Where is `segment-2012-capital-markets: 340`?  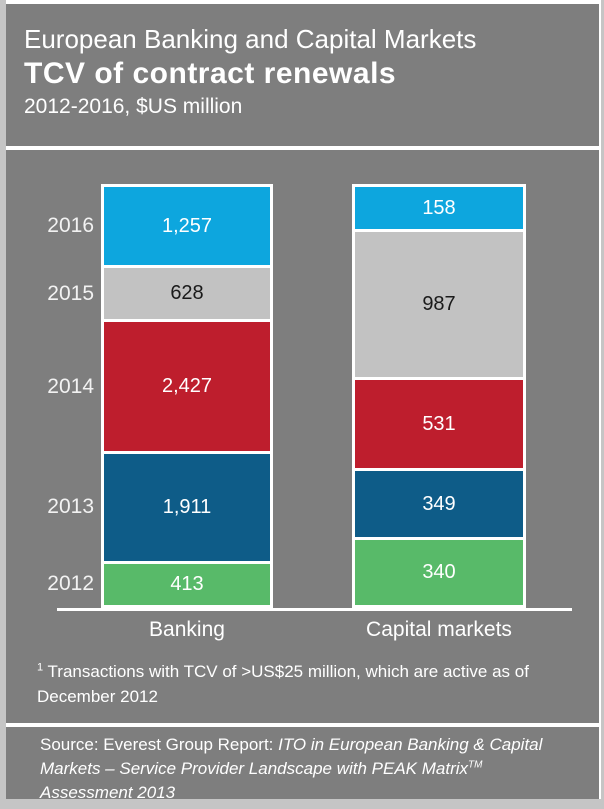
segment-2012-capital-markets: 340 is located at coordinates (439, 572).